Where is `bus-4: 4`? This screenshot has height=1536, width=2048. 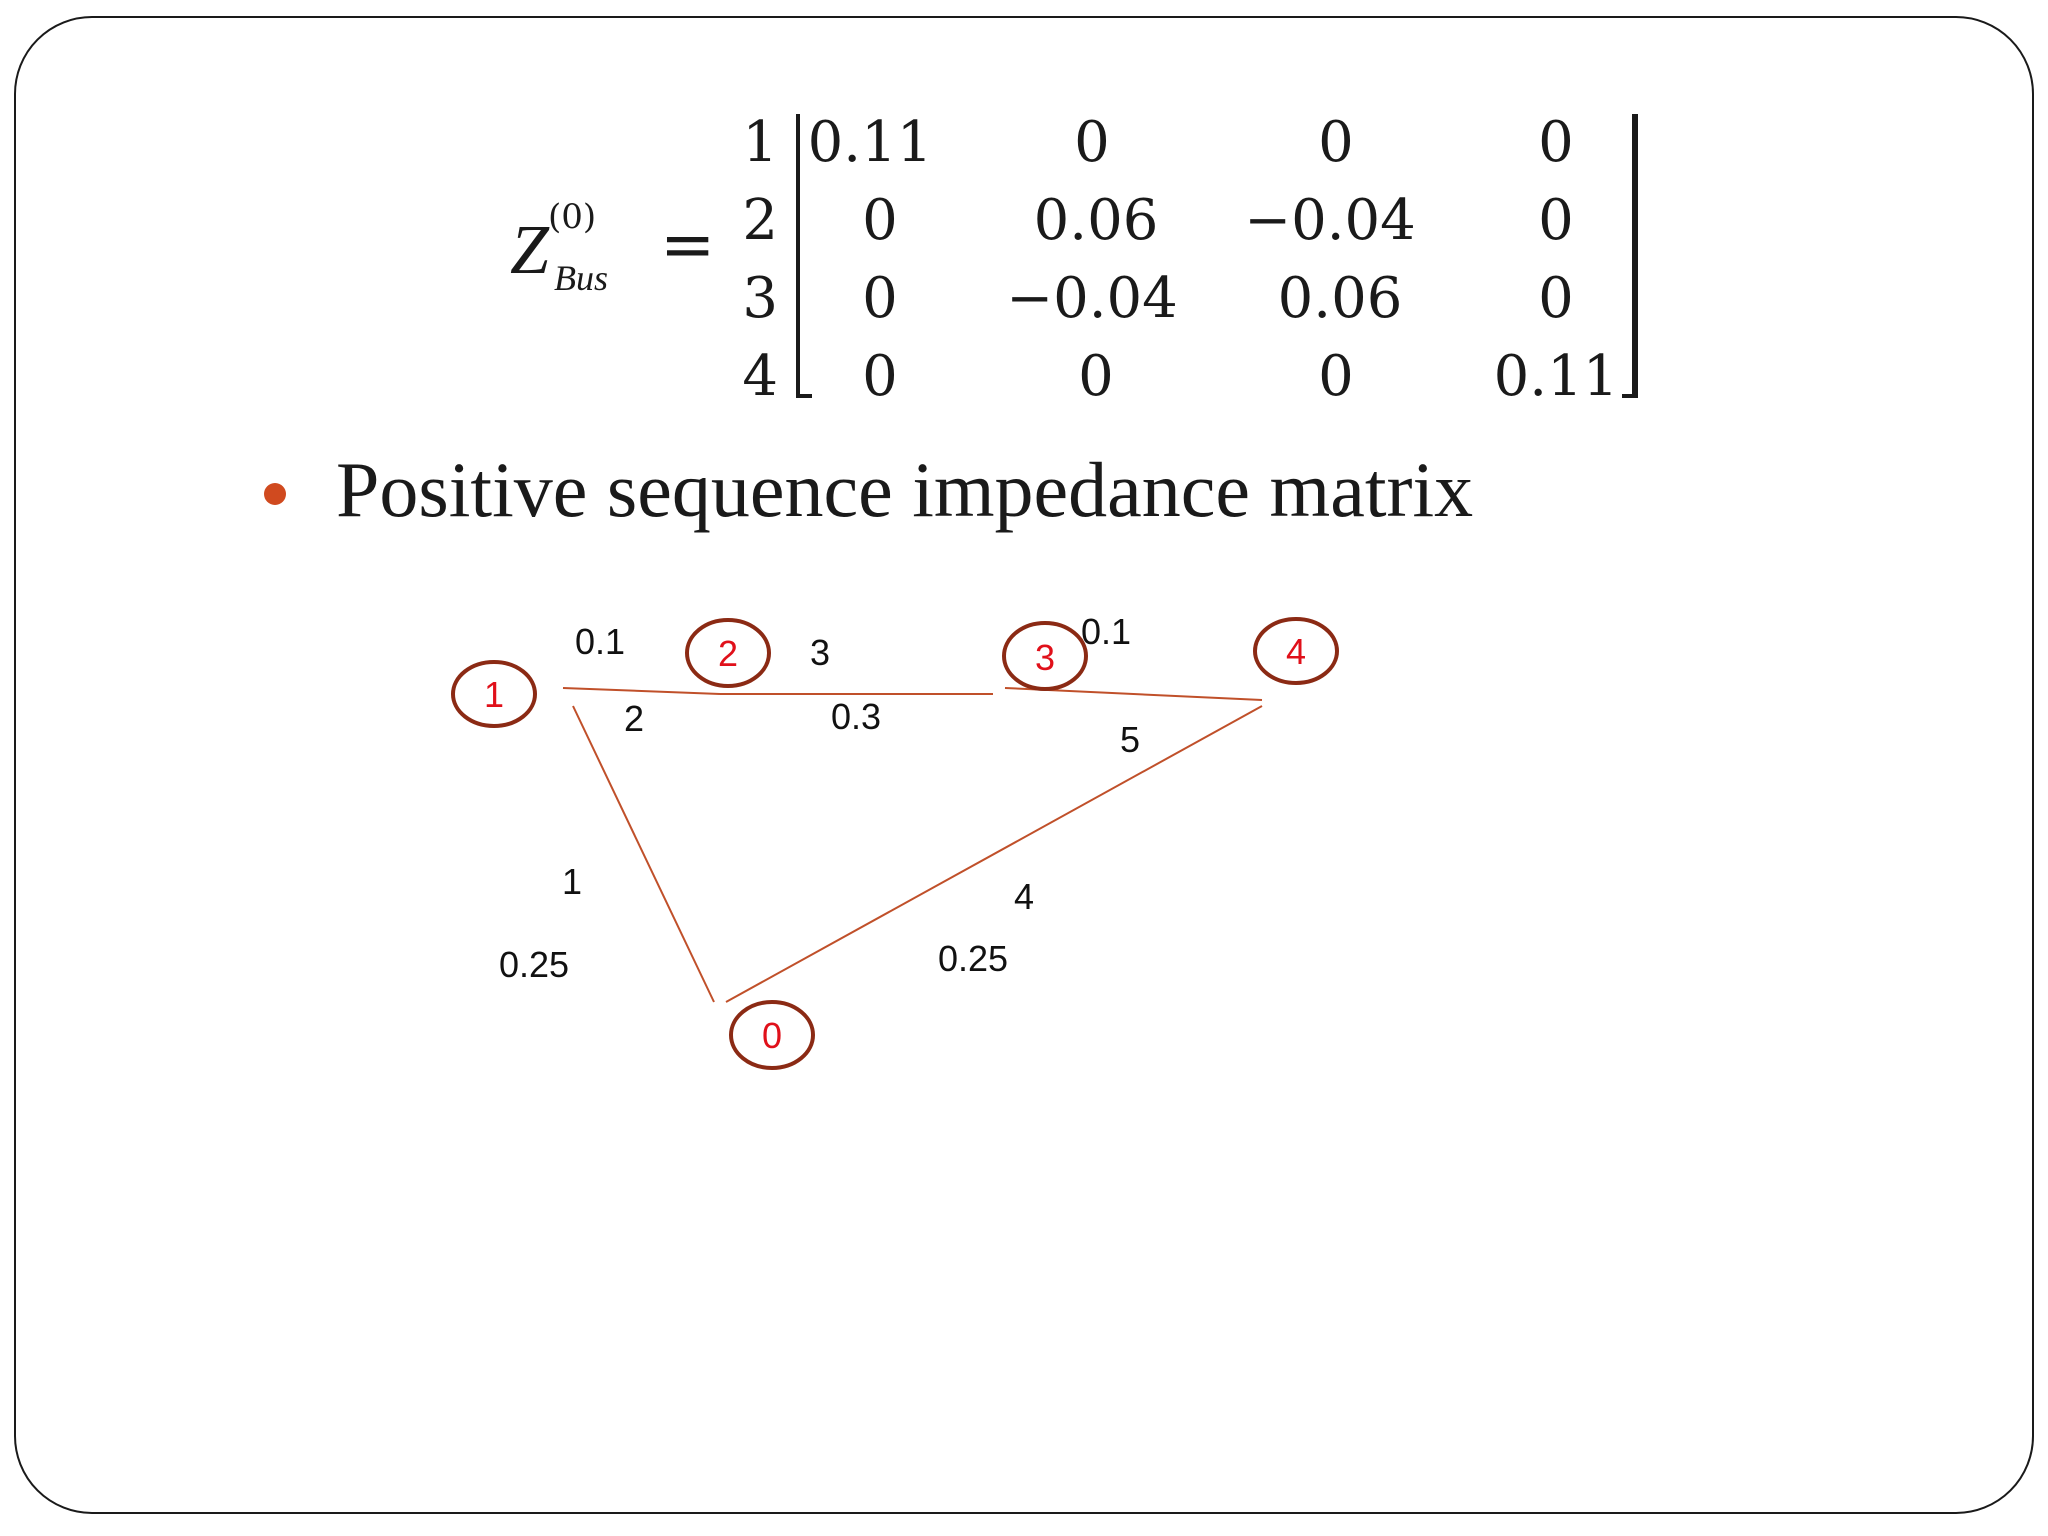 bus-4: 4 is located at coordinates (1296, 651).